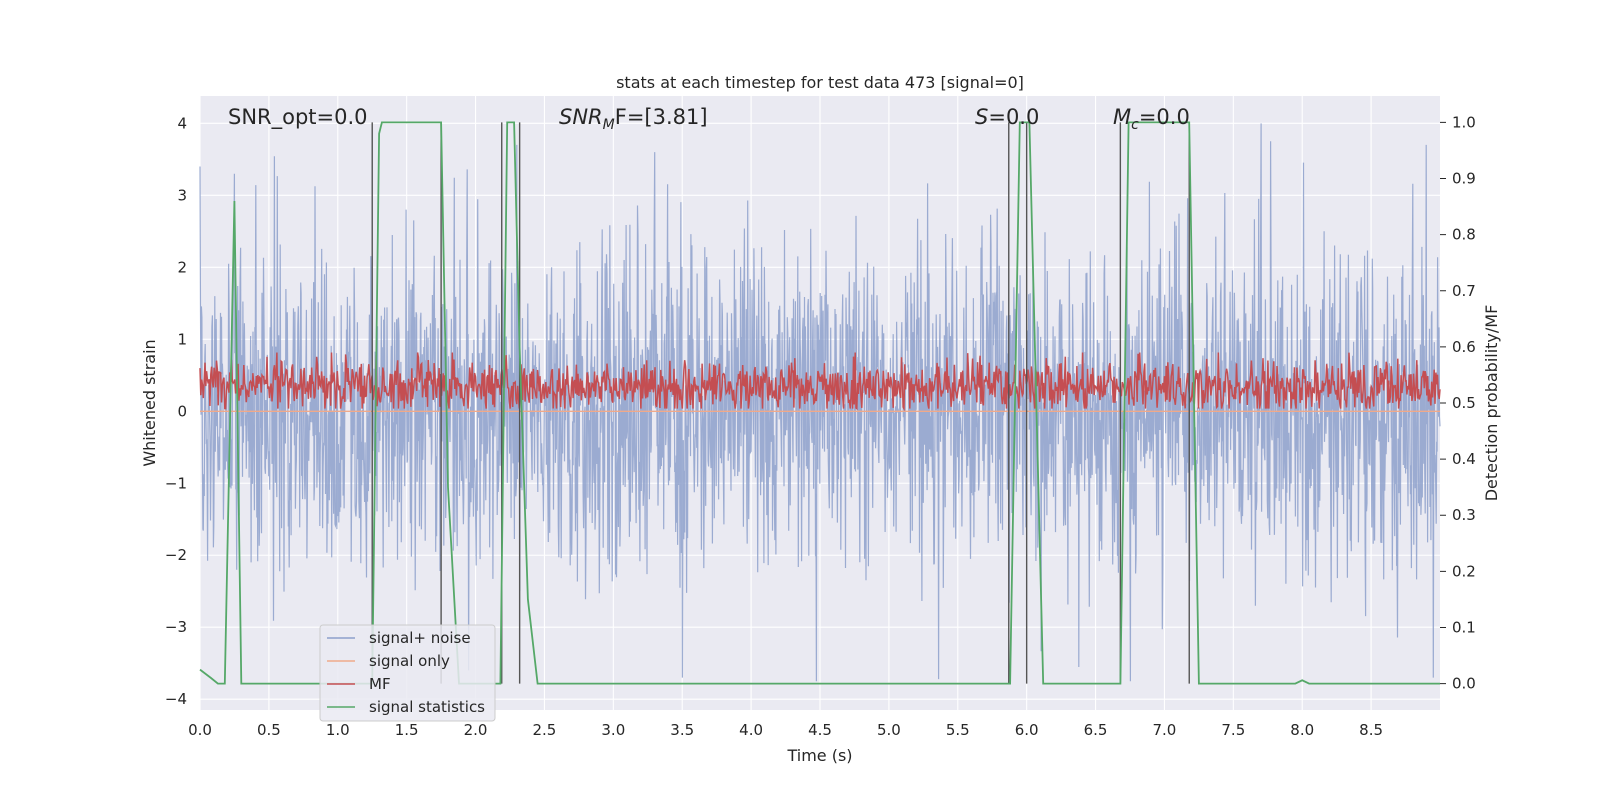  I want to click on snr-mf-sub: M, so click(609, 125).